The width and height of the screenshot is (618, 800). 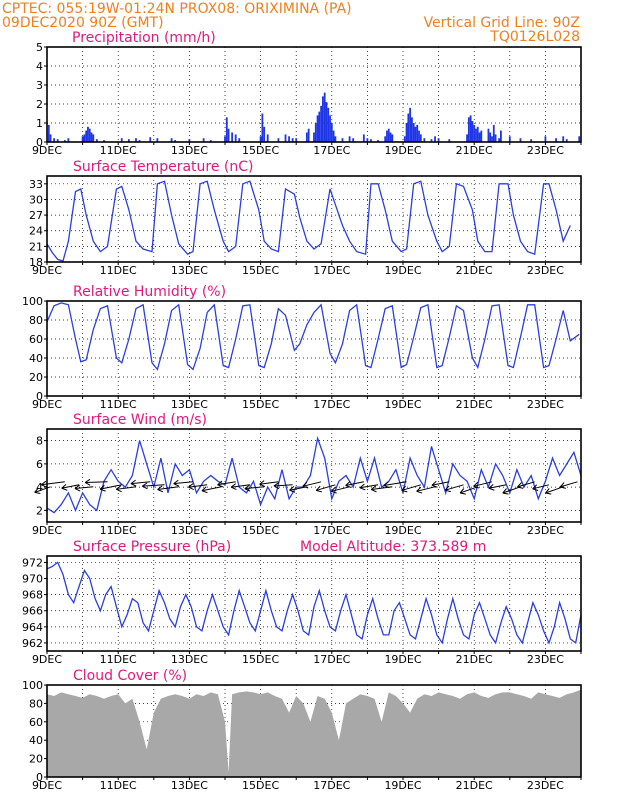 I want to click on panel-title: Cloud Cover (%), so click(x=130, y=676).